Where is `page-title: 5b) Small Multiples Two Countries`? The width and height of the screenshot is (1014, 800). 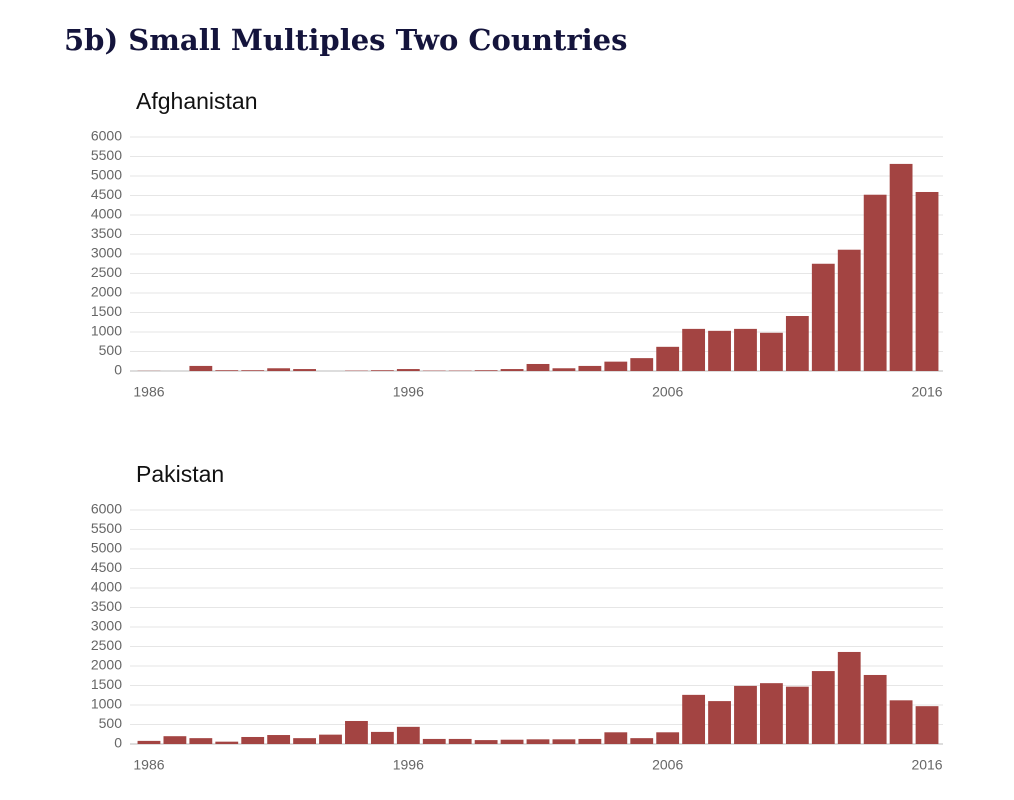 page-title: 5b) Small Multiples Two Countries is located at coordinates (345, 40).